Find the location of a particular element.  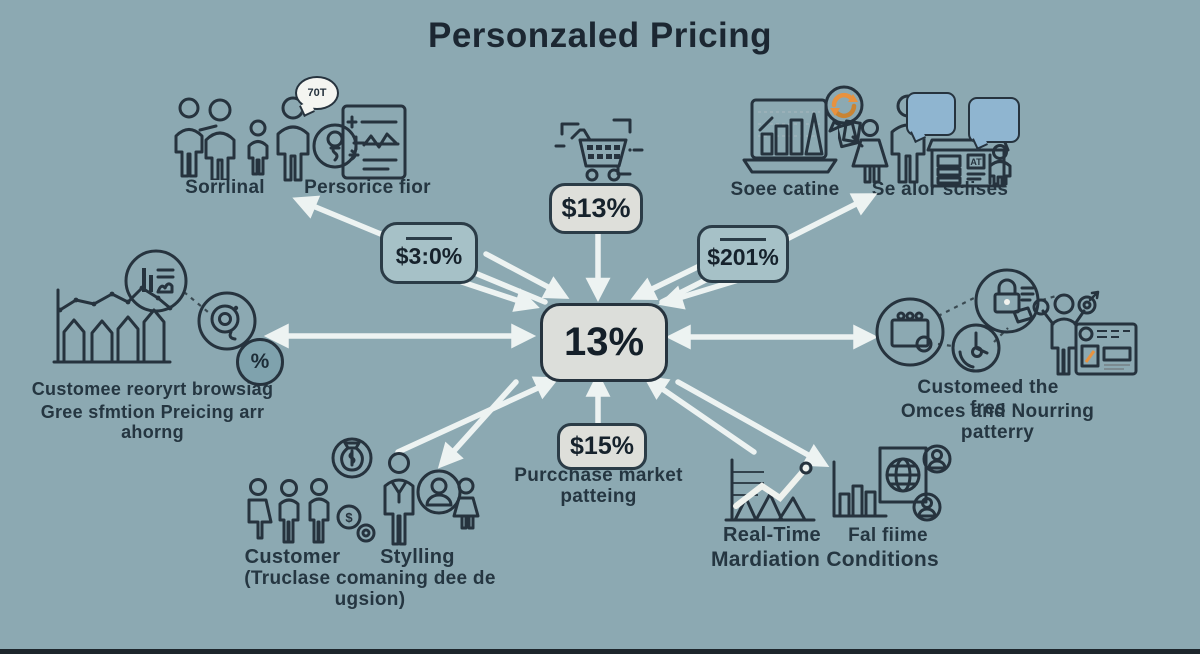

speech-bubble-70t: 70T is located at coordinates (317, 96).